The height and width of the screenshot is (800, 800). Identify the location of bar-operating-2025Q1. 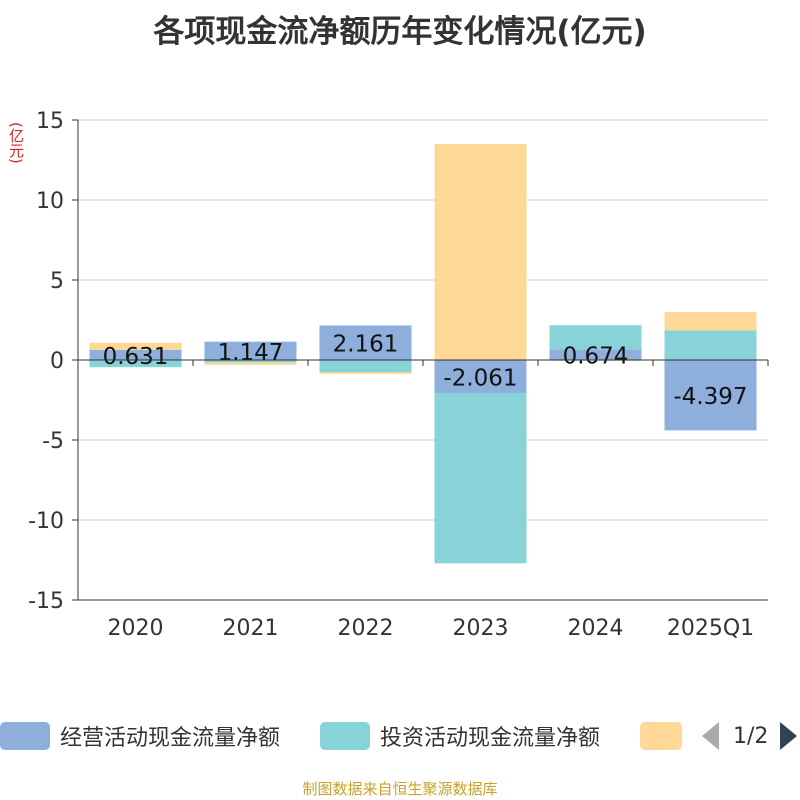
(710, 395).